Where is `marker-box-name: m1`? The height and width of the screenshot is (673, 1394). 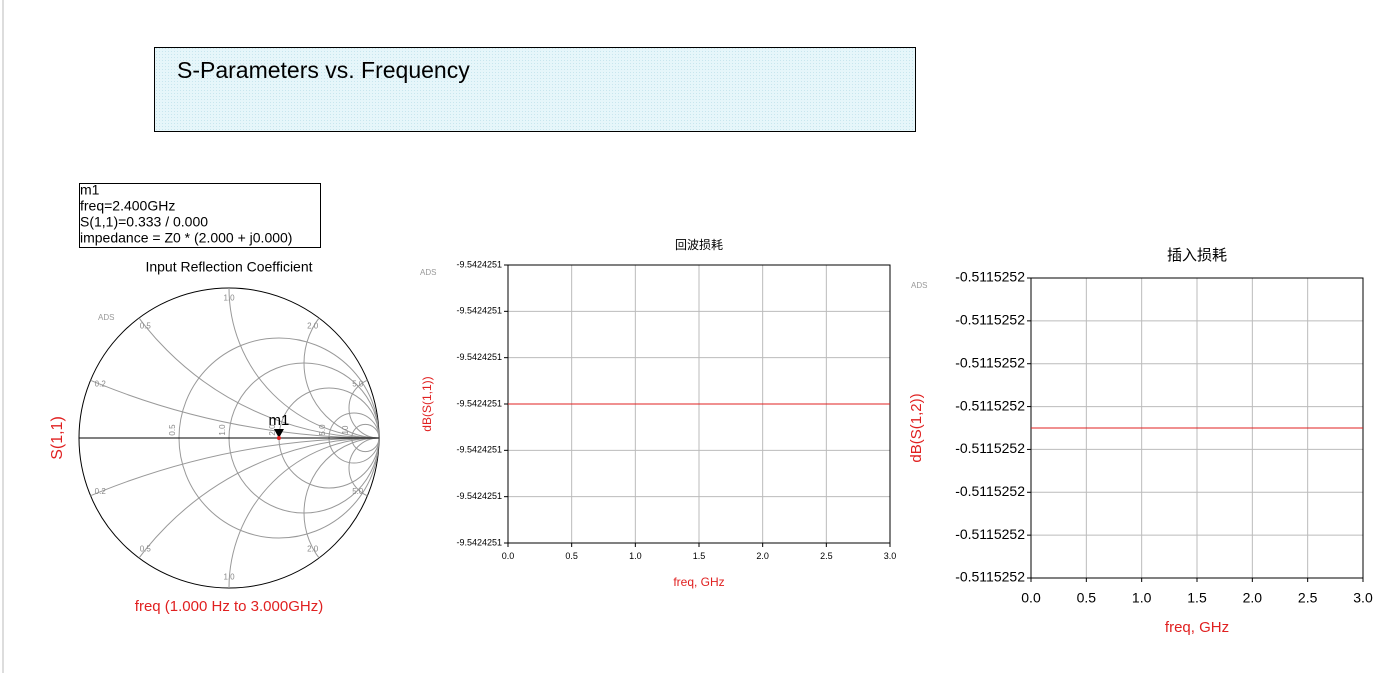 marker-box-name: m1 is located at coordinates (90, 190).